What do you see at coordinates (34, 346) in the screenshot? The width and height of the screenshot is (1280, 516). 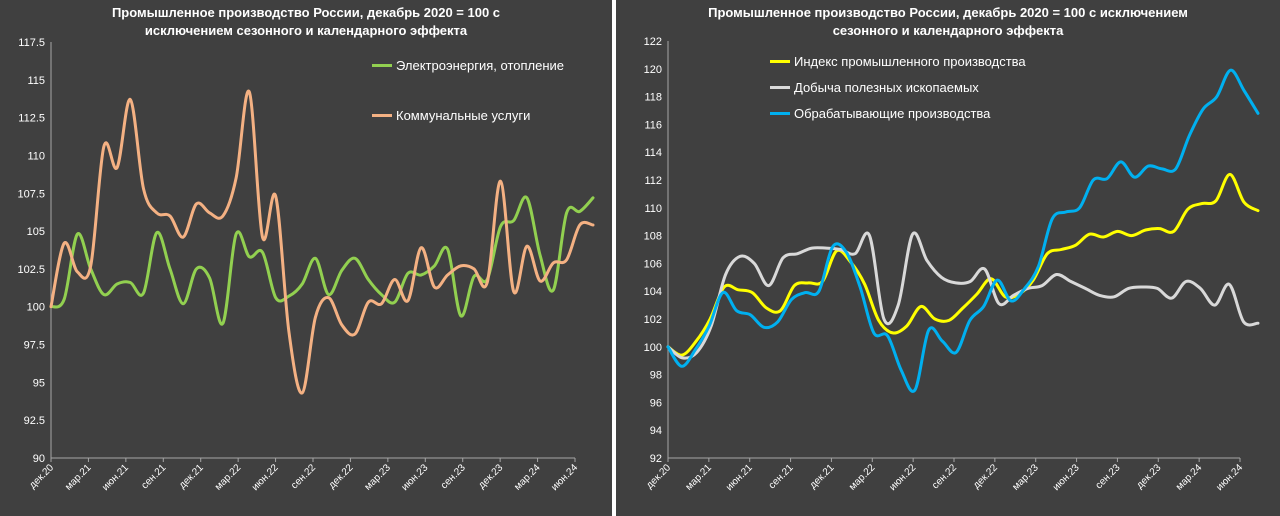 I see `y-tick-label-left: 97.5` at bounding box center [34, 346].